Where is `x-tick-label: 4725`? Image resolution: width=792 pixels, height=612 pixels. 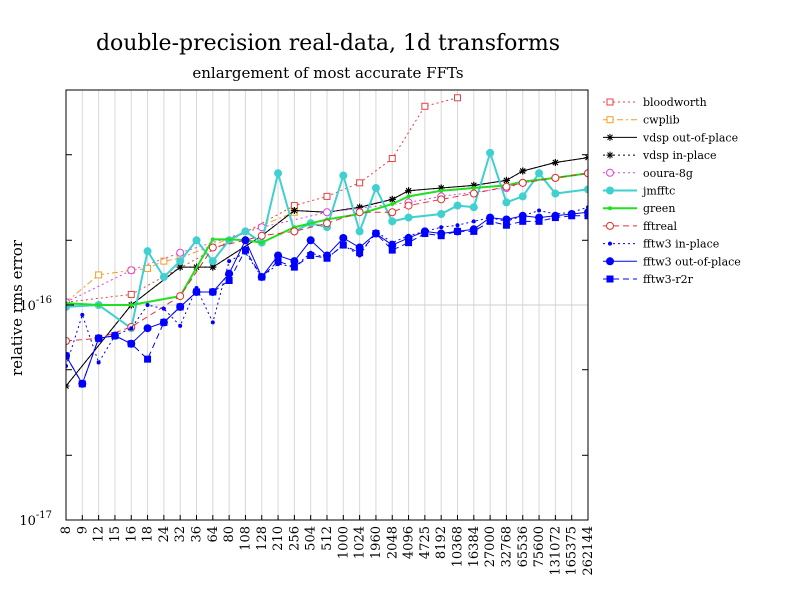
x-tick-label: 4725 is located at coordinates (425, 542).